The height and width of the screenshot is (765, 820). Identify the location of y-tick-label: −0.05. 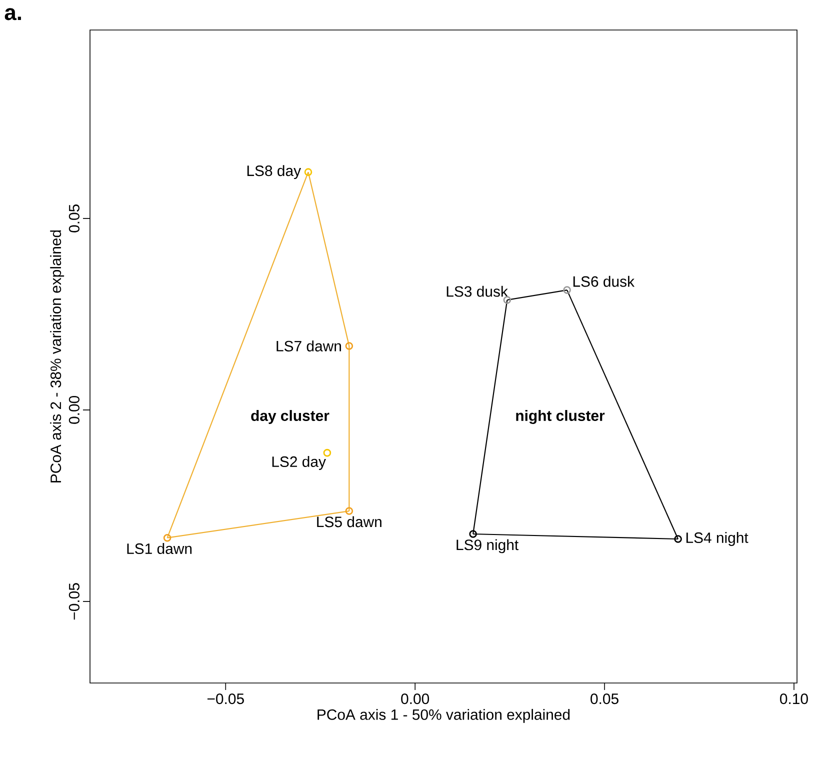
(74, 601).